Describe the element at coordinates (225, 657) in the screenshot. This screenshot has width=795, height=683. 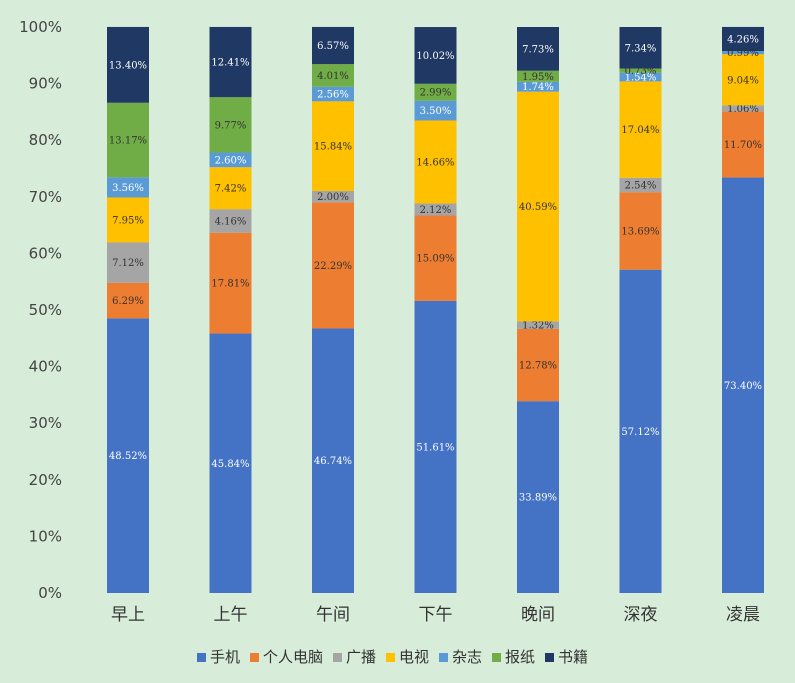
I see `legend-label: 手机` at that location.